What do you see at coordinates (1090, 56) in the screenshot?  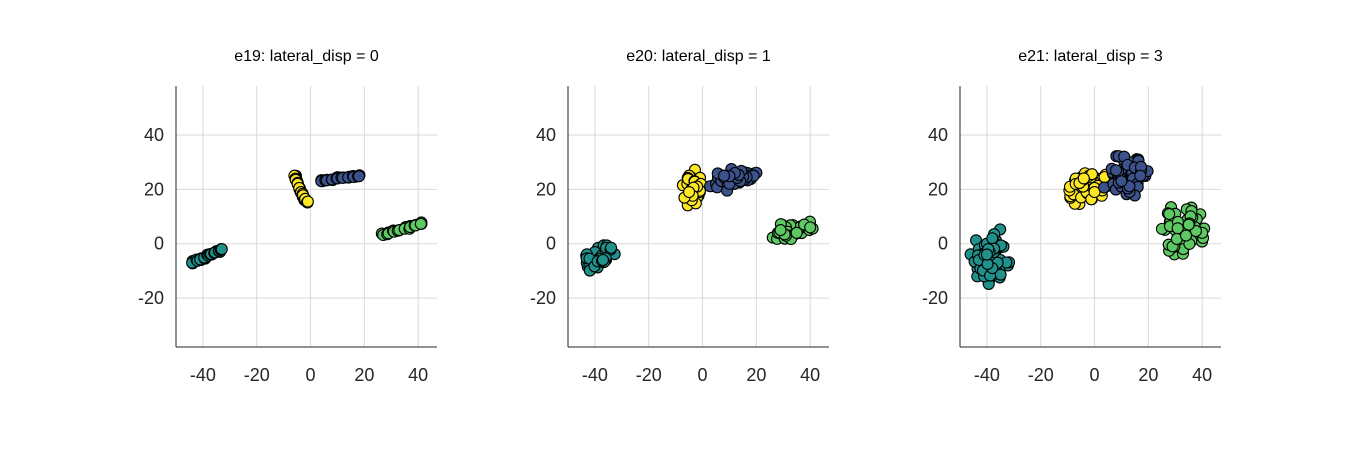 I see `chart-title: e21: lateral_disp = 3` at bounding box center [1090, 56].